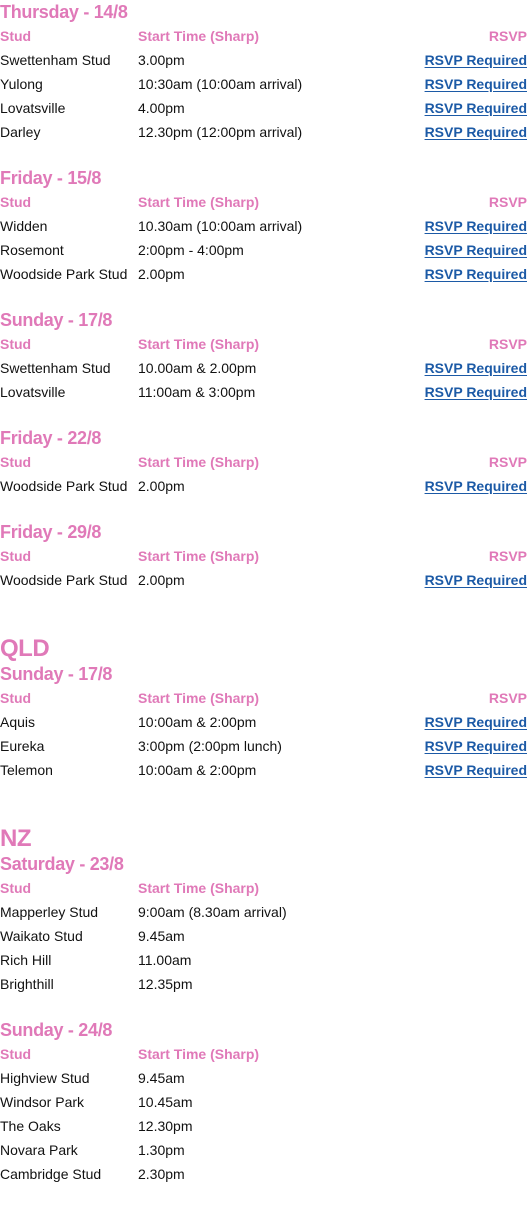 The image size is (527, 1209). What do you see at coordinates (220, 132) in the screenshot?
I see `start-time: 12.30pm (12:00pm arrival)` at bounding box center [220, 132].